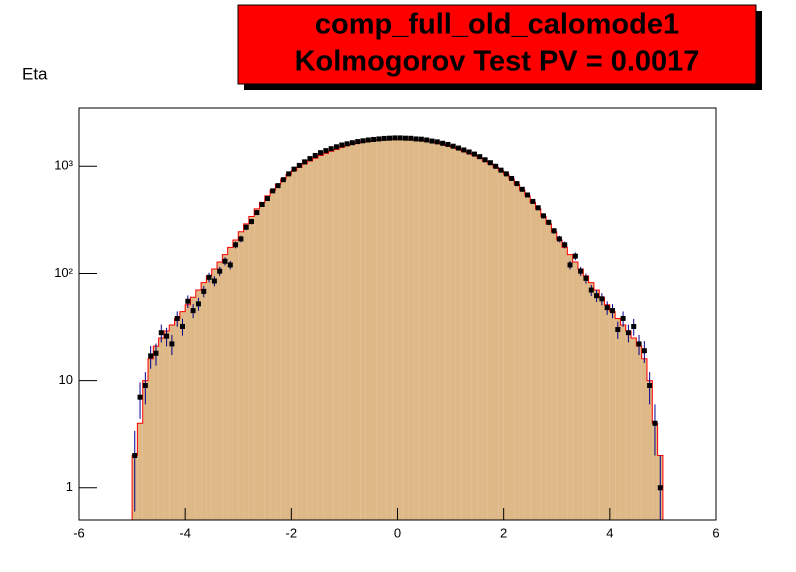 This screenshot has width=796, height=572. I want to click on x-tick-label: 0, so click(397, 532).